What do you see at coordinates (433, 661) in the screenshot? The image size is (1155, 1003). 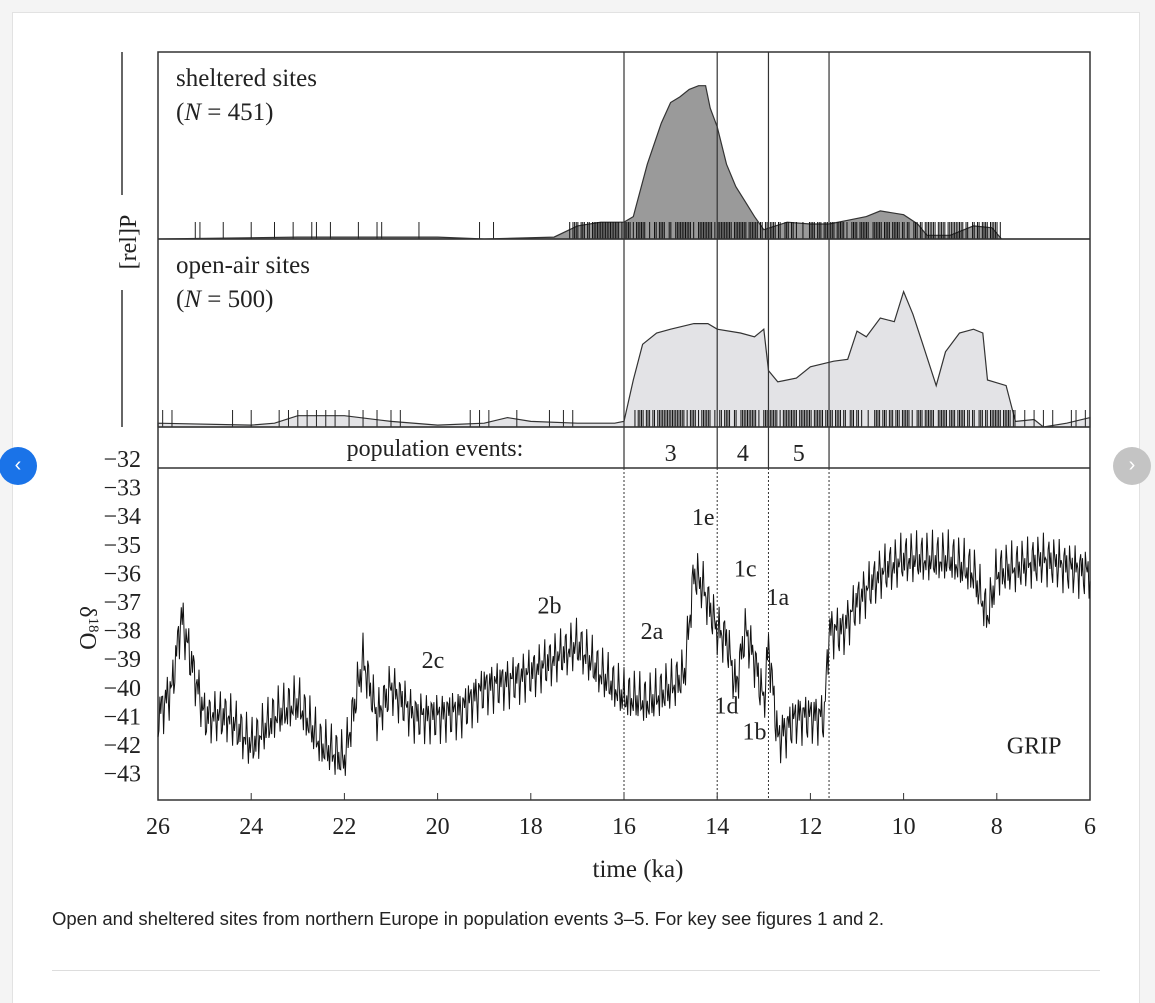 I see `annotation-label: 2c` at bounding box center [433, 661].